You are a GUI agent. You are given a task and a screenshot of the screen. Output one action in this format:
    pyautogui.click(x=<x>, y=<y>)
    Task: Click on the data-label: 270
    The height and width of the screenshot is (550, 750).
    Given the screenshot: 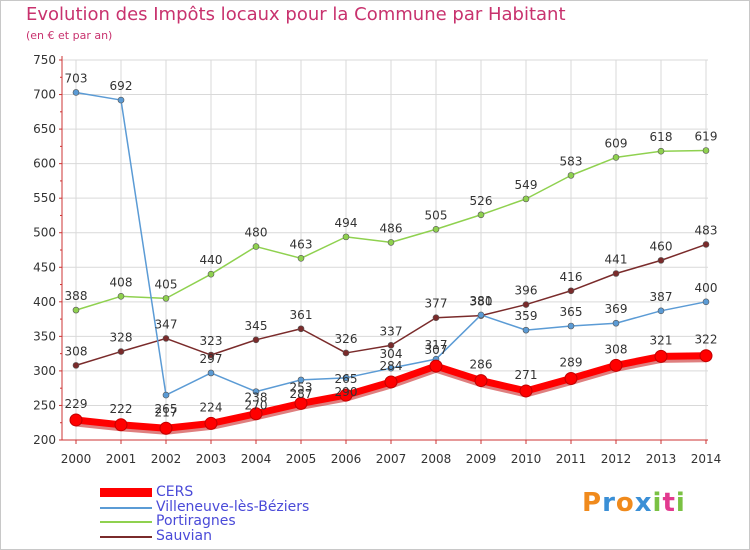 What is the action you would take?
    pyautogui.click(x=256, y=406)
    